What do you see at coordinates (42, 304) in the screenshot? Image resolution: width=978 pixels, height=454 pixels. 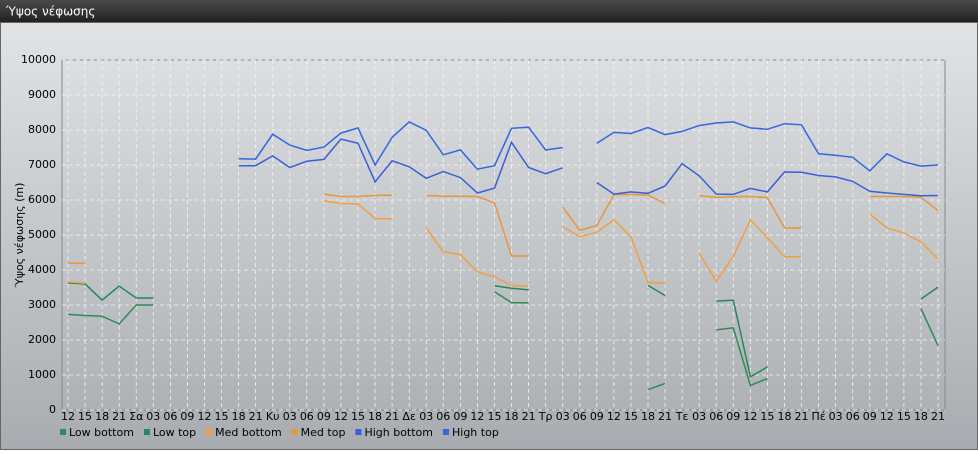 I see `y-tick-label: 3000` at bounding box center [42, 304].